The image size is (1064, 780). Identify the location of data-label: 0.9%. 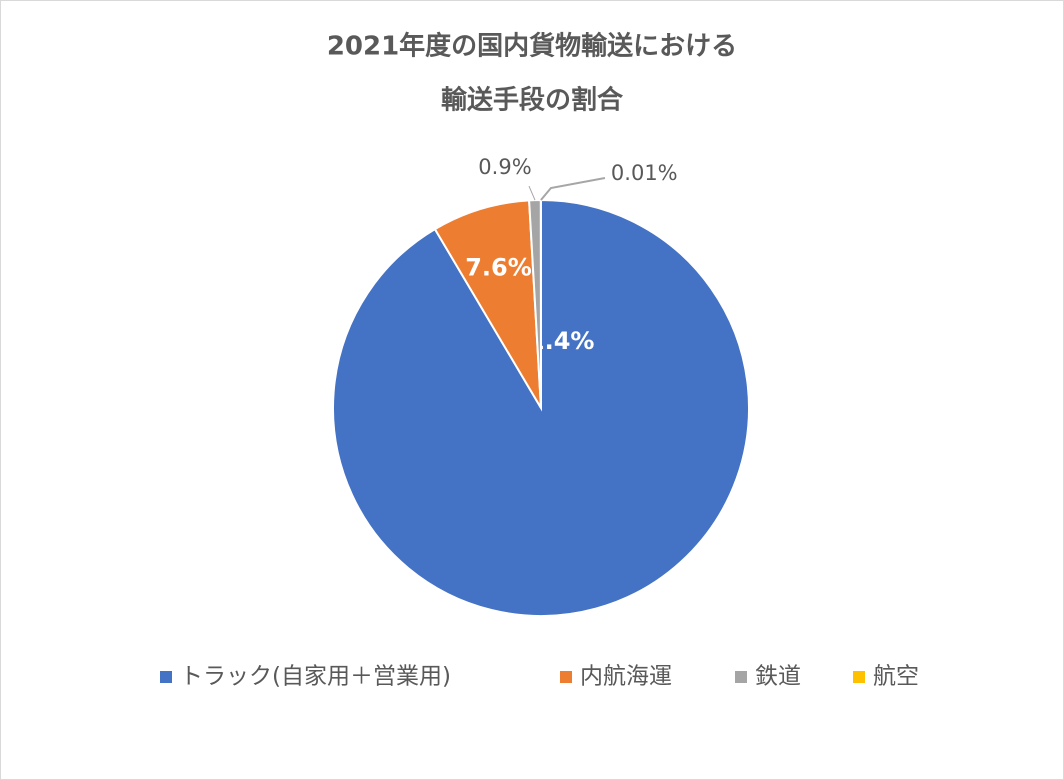
(504, 167).